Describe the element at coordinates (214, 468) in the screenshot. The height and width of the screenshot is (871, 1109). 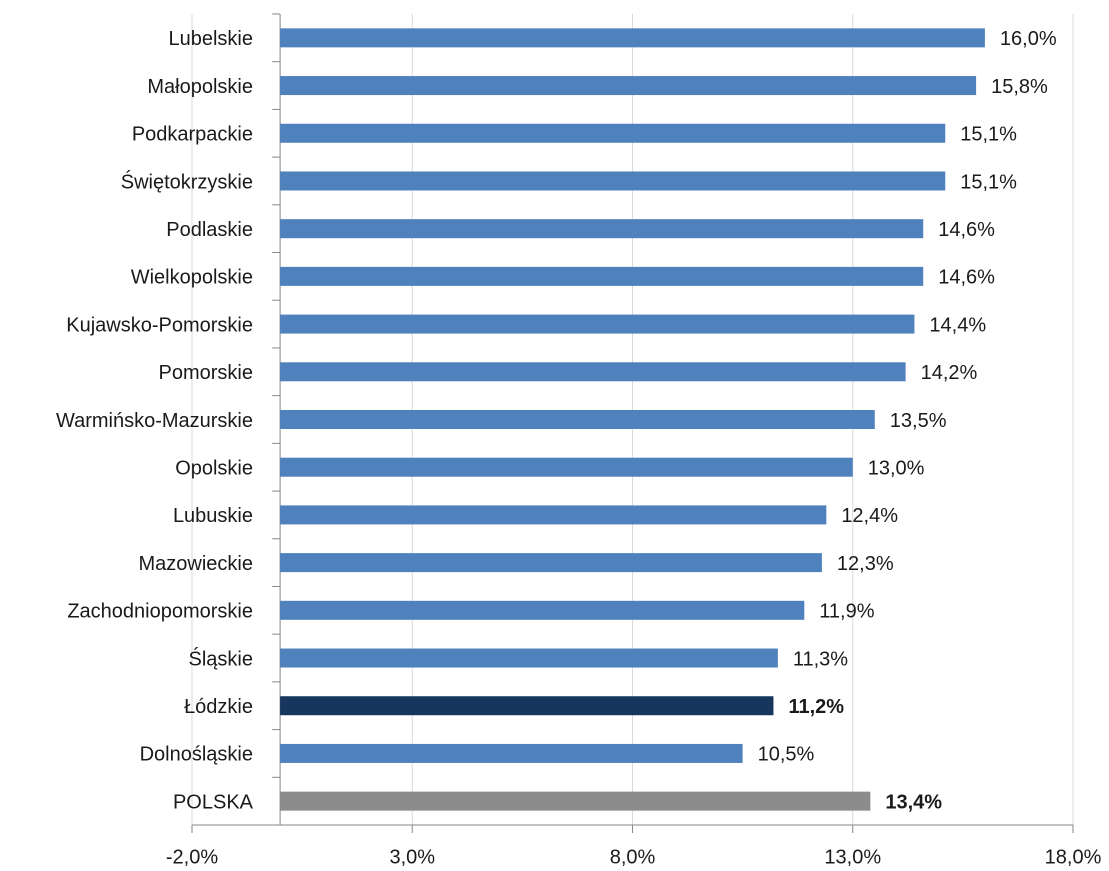
I see `y-tick-label: Opolskie` at that location.